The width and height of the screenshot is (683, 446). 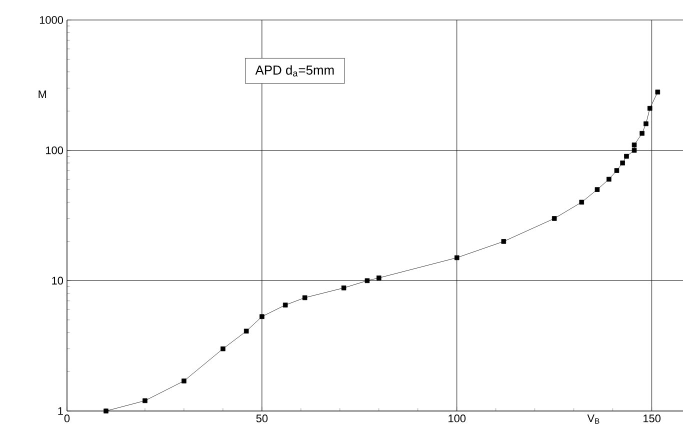 What do you see at coordinates (652, 418) in the screenshot?
I see `x-tick-label: 150` at bounding box center [652, 418].